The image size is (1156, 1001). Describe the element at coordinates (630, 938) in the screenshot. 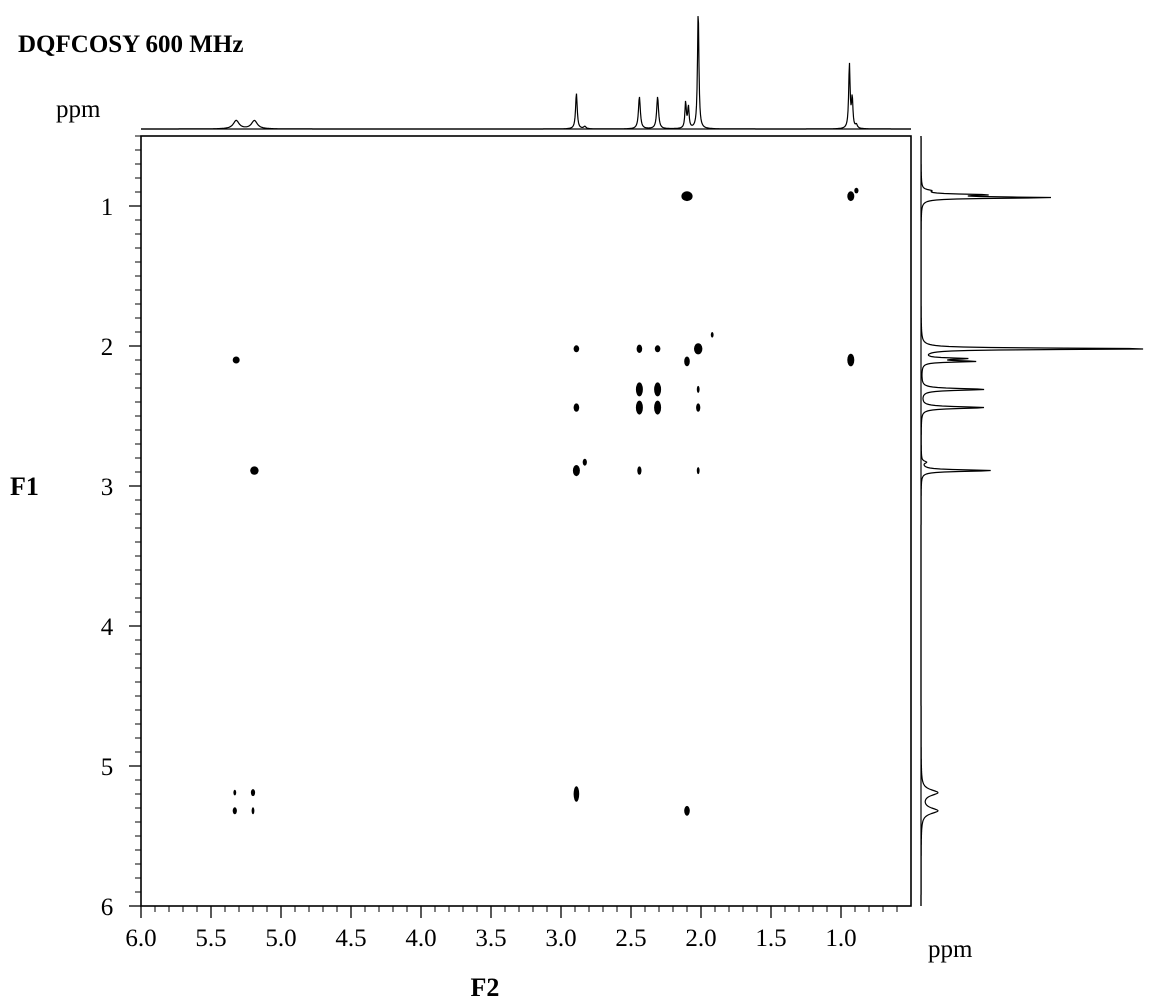

I see `x-tick-label: 2.5` at that location.